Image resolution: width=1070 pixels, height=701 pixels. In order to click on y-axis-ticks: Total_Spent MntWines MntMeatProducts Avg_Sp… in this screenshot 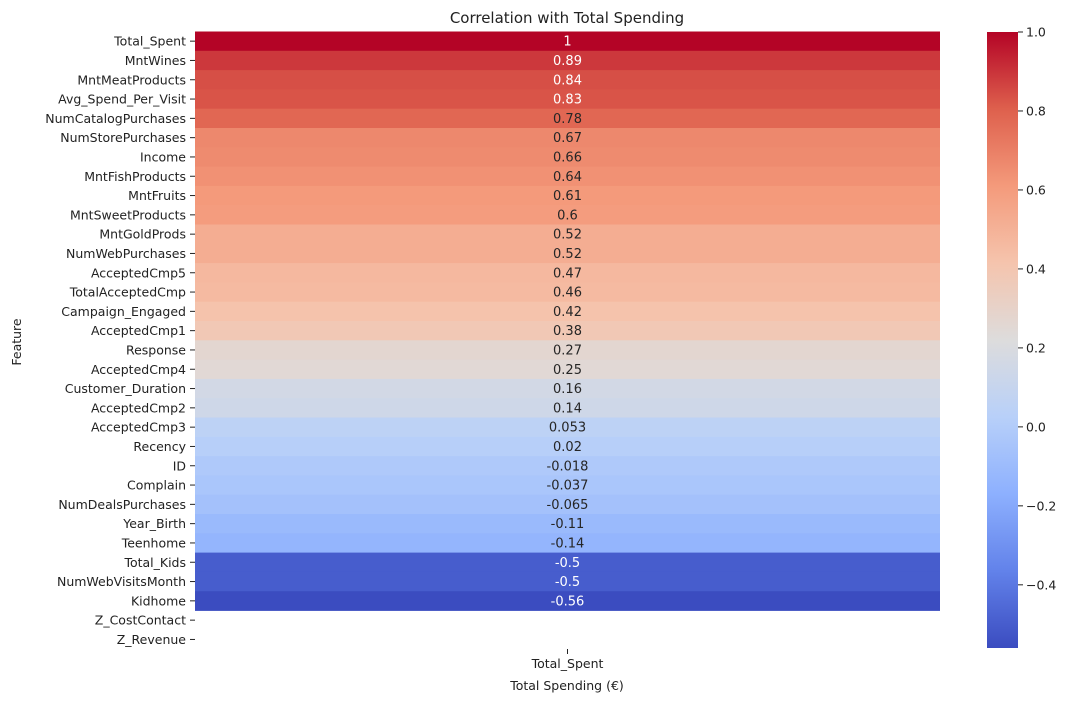, I will do `click(120, 340)`.